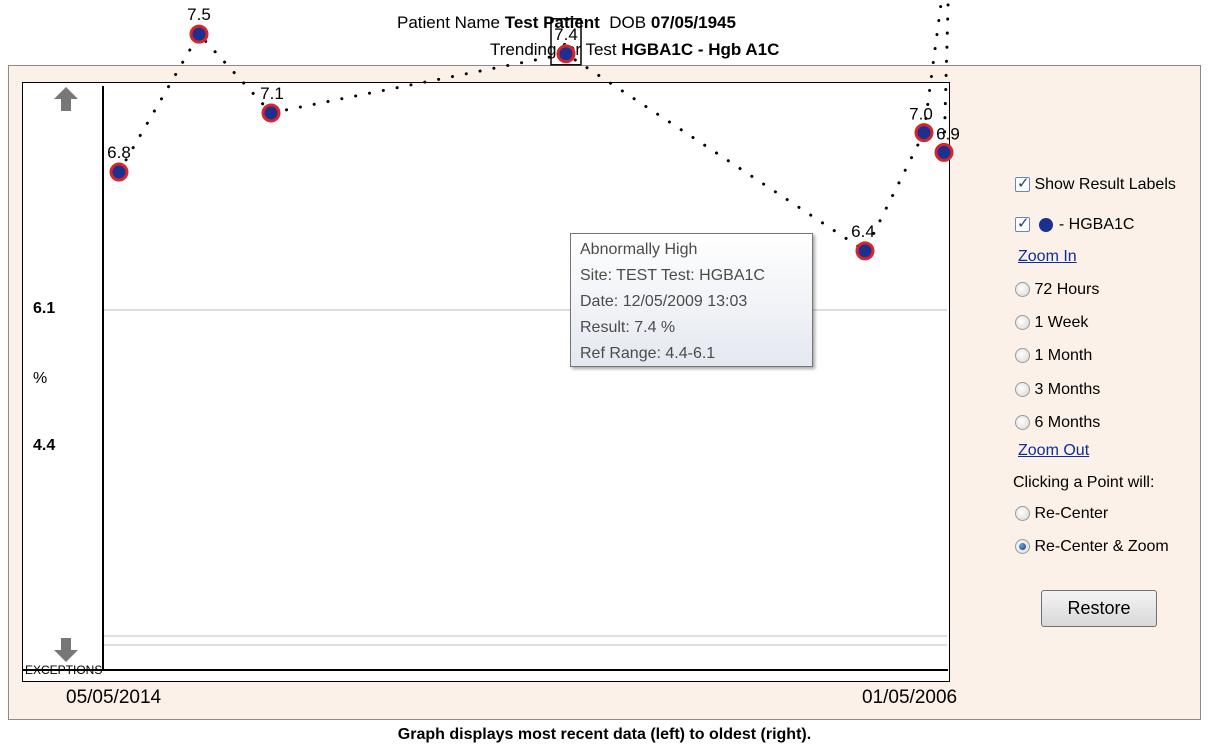  Describe the element at coordinates (66, 99) in the screenshot. I see `scroll-up-arrow-icon` at that location.